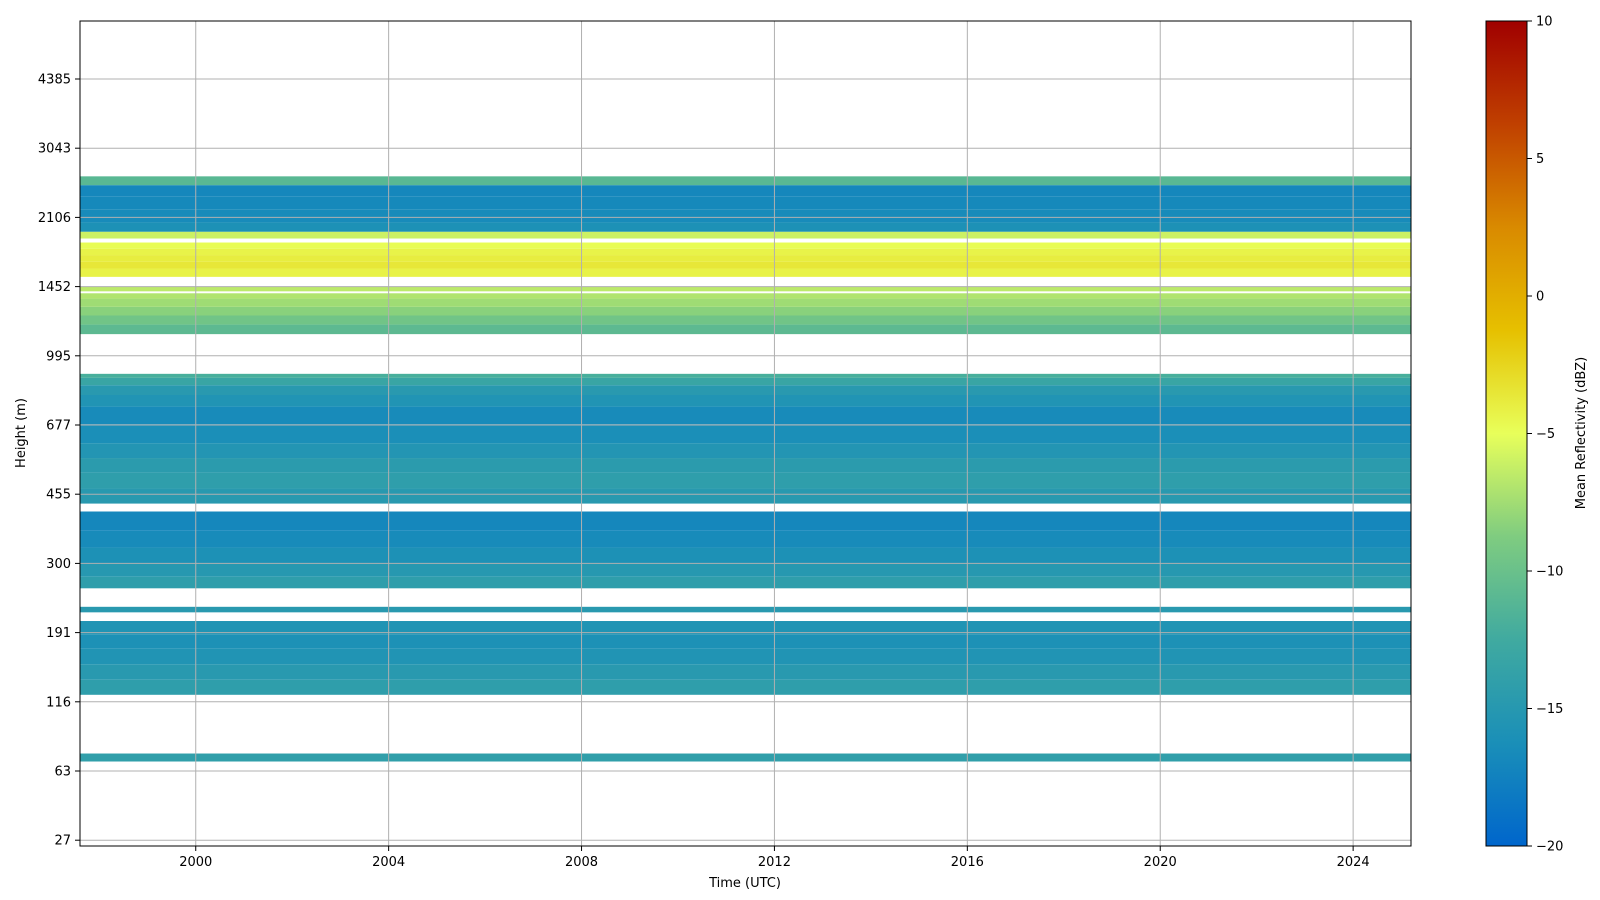 This screenshot has width=1600, height=900. I want to click on x-tick-label: 2024, so click(1353, 862).